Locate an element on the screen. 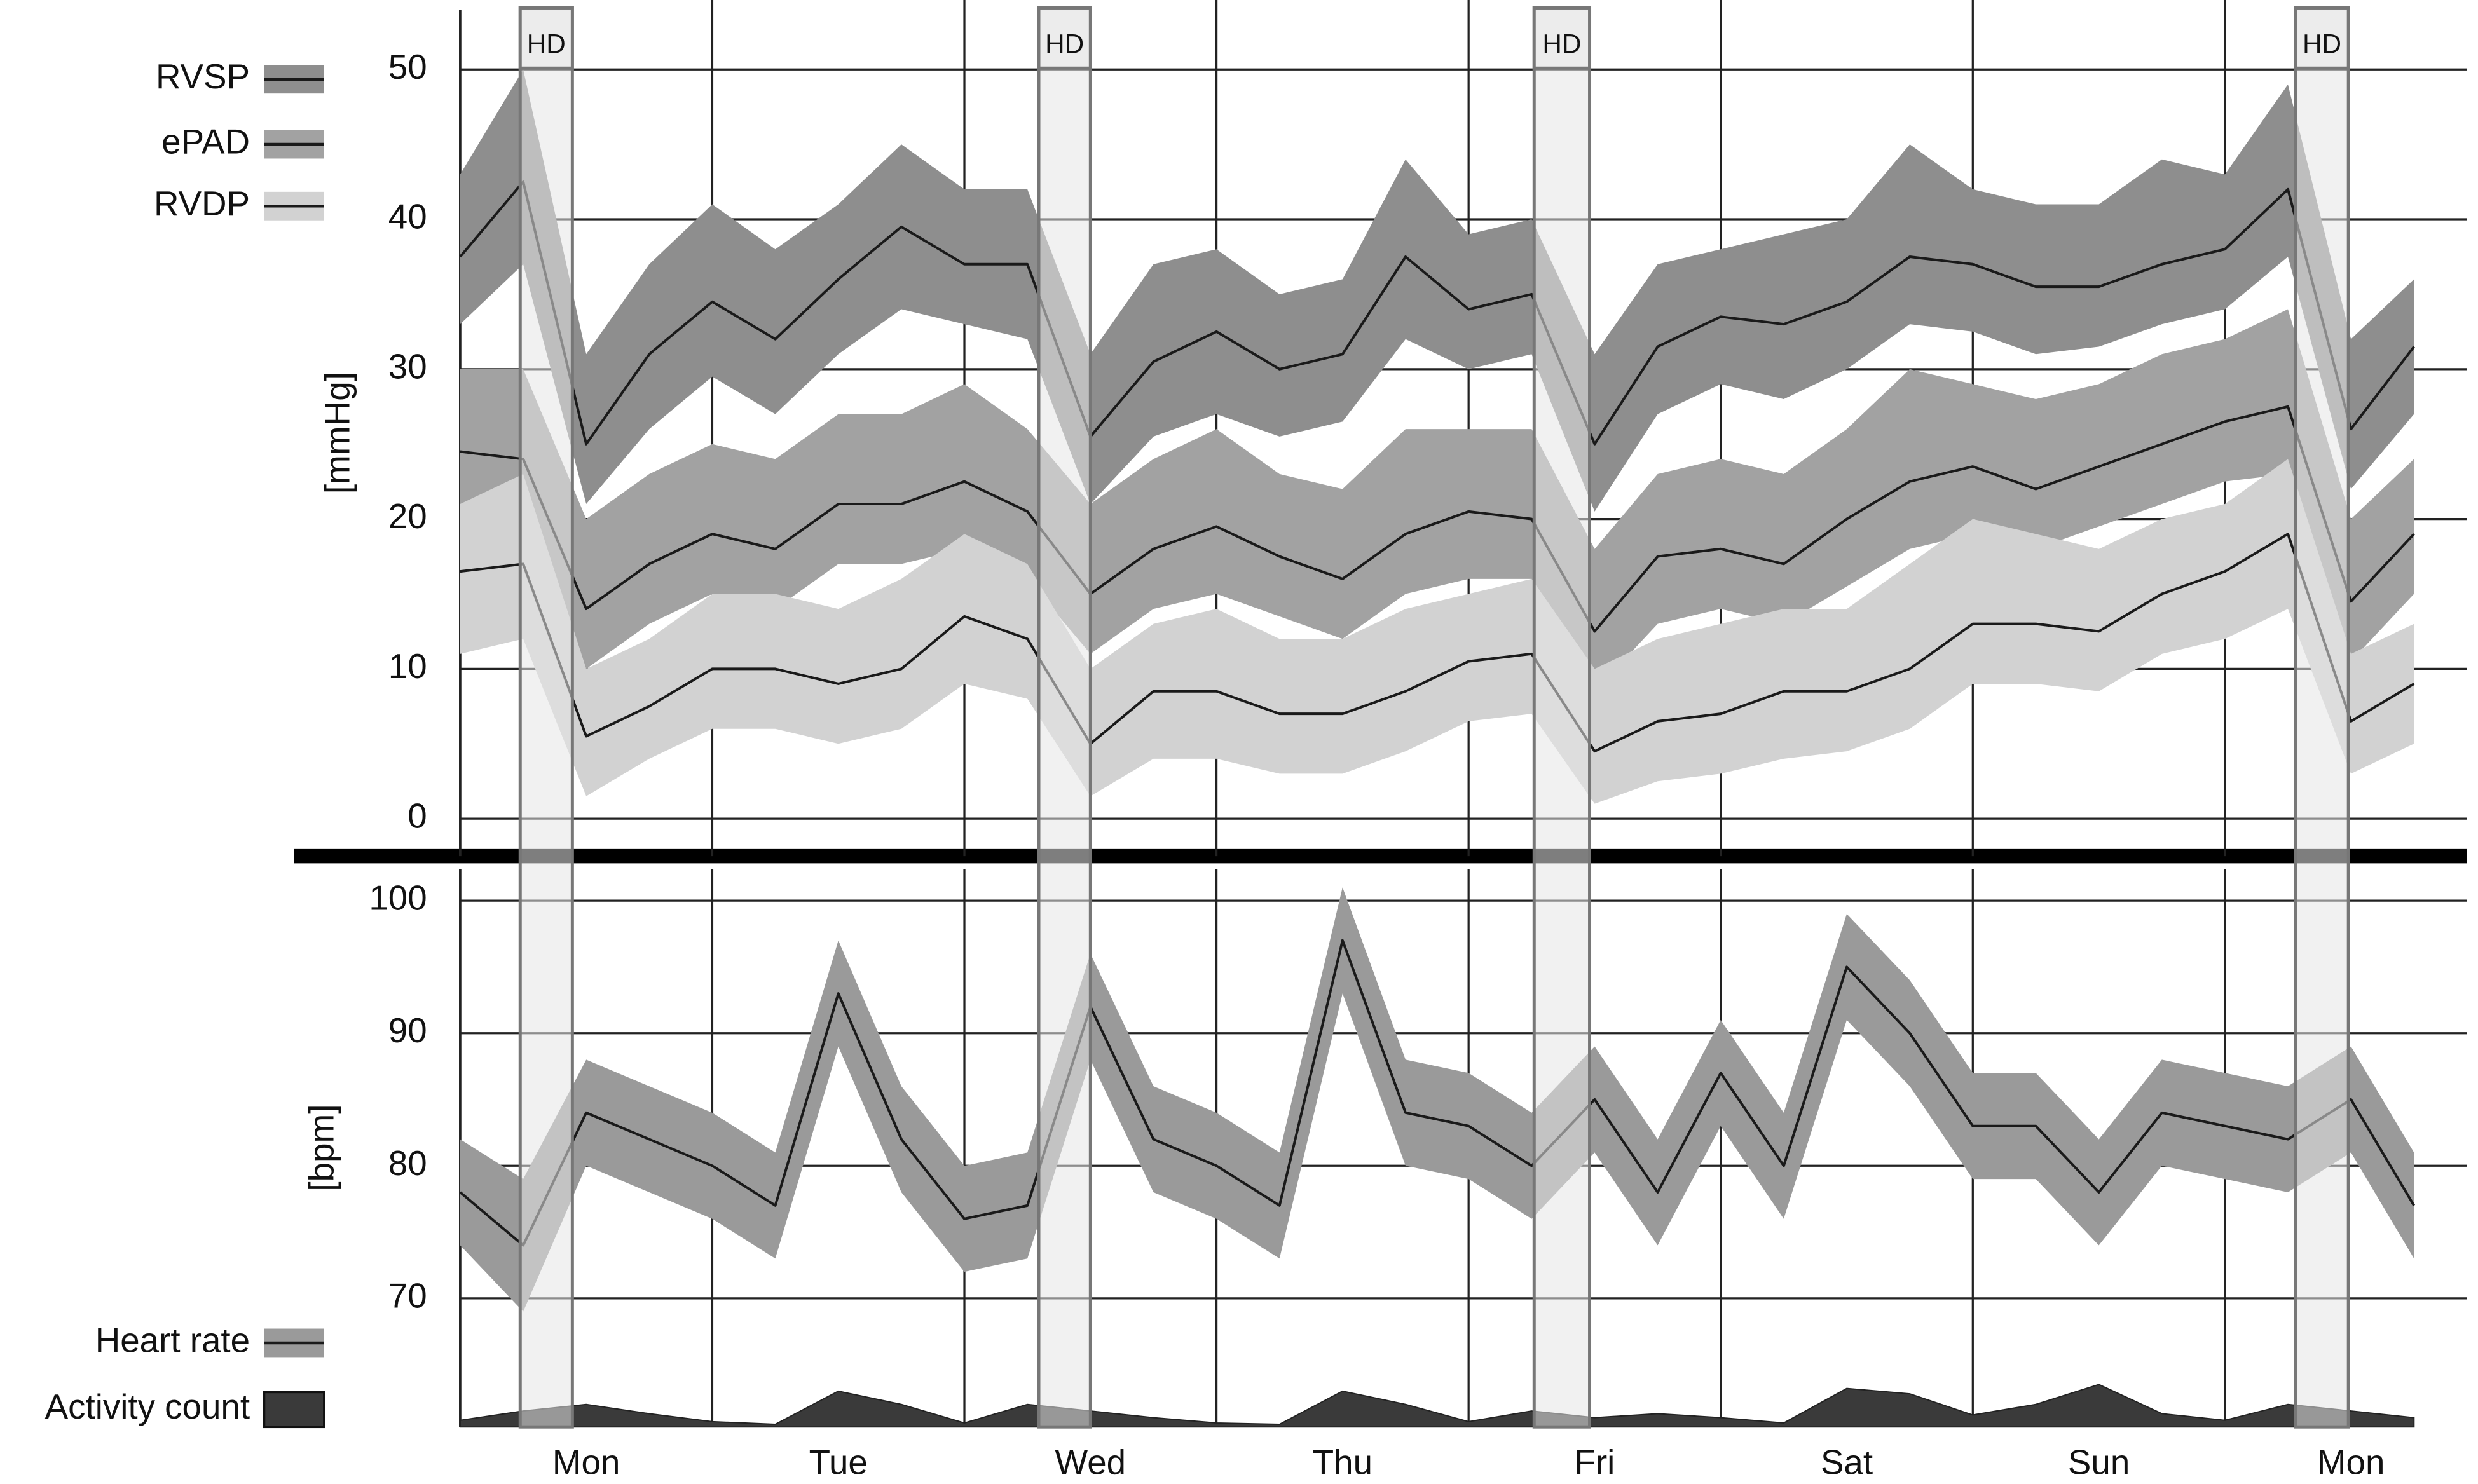  y-tick-label: 80 is located at coordinates (407, 1163).